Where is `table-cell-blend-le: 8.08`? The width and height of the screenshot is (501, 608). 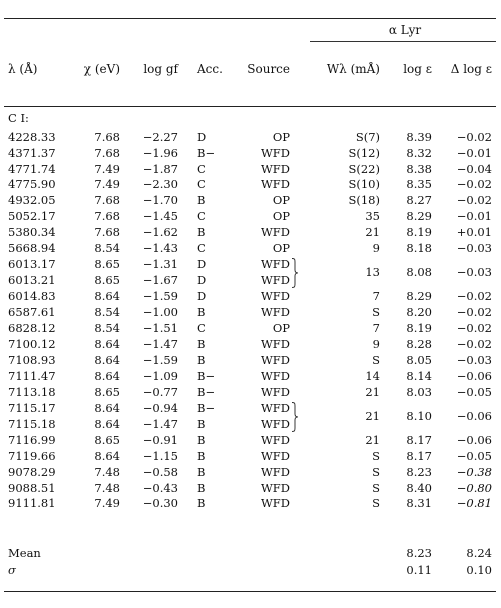
table-cell-blend-le: 8.08 is located at coordinates (419, 272).